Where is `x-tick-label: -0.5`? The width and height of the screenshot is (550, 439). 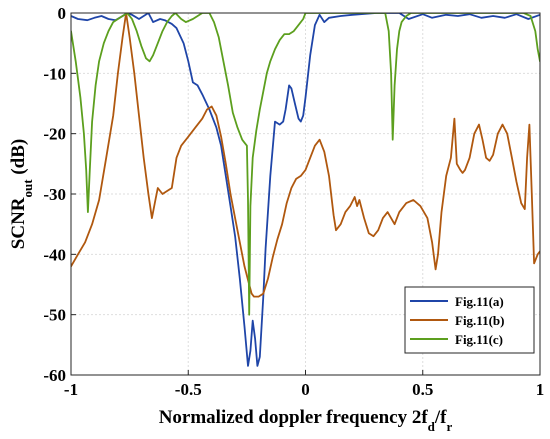 x-tick-label: -0.5 is located at coordinates (188, 389).